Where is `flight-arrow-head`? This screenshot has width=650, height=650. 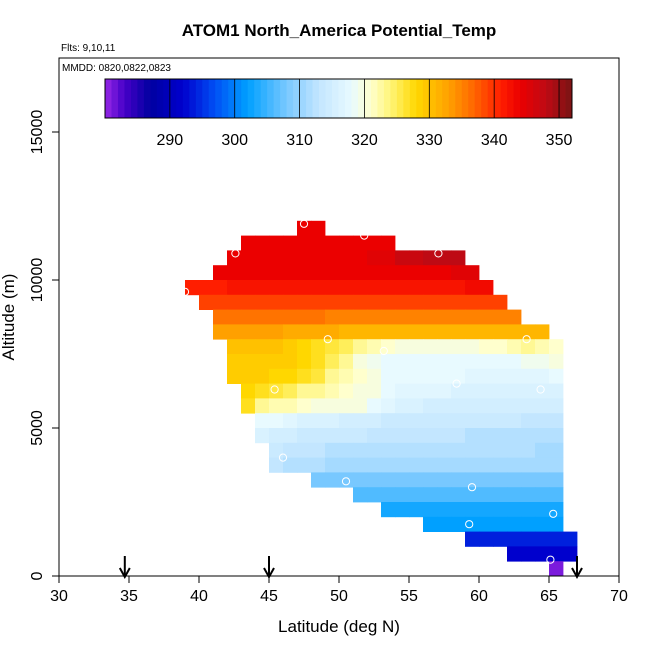
flight-arrow-head is located at coordinates (124, 573).